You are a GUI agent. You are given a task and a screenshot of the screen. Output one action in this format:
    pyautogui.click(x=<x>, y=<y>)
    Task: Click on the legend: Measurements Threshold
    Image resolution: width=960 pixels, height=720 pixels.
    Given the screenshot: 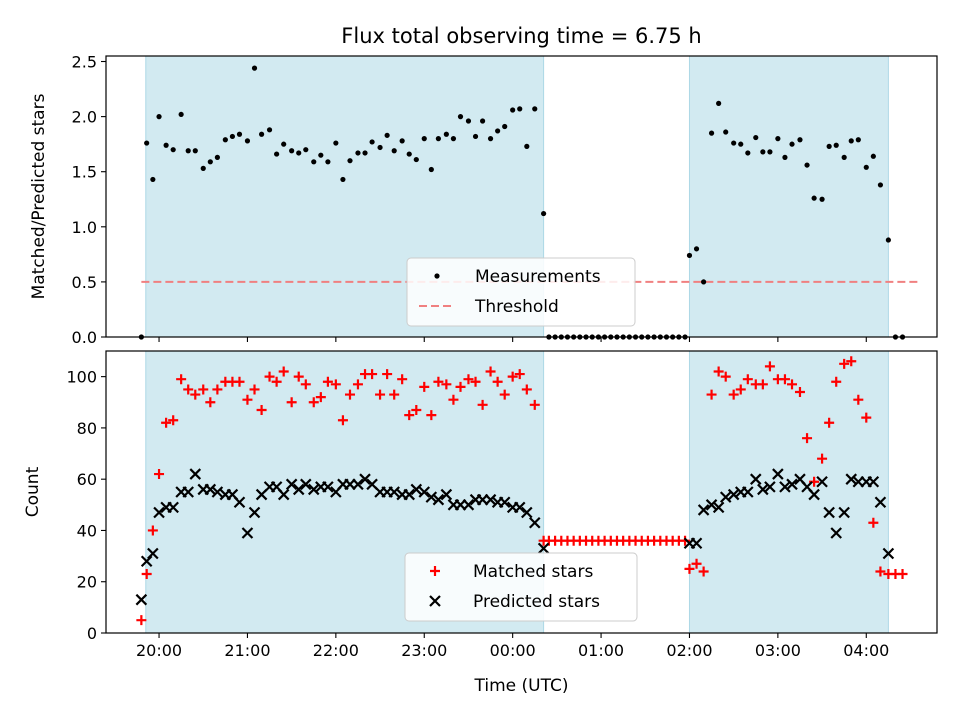 What is the action you would take?
    pyautogui.click(x=521, y=292)
    